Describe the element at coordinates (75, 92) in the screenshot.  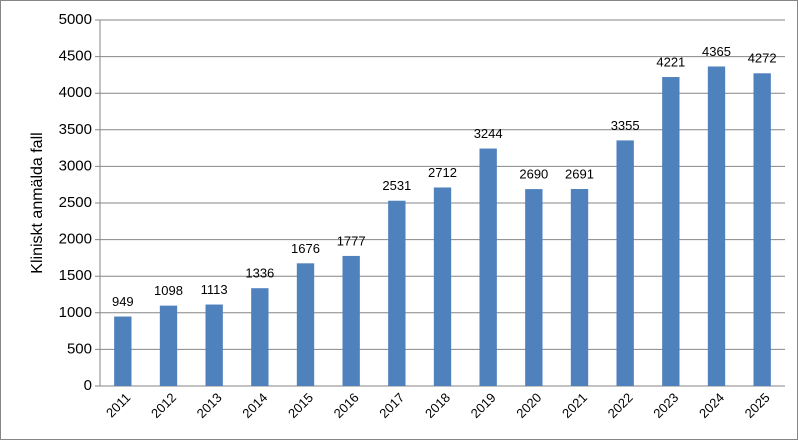
I see `y-tick-label: 4000` at that location.